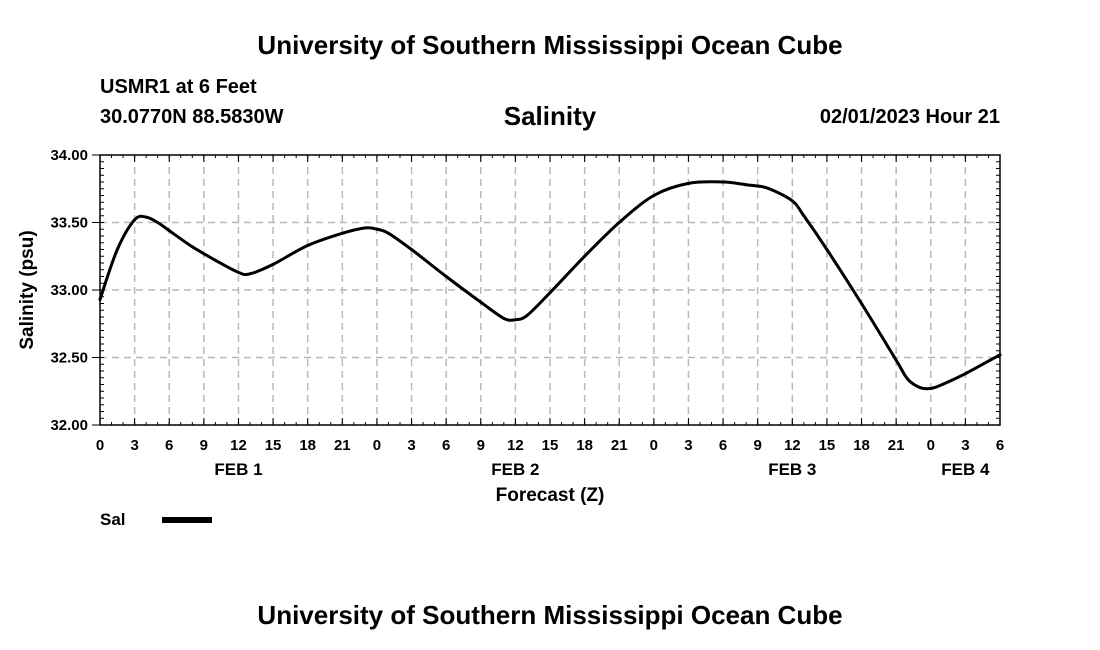 This screenshot has height=650, width=1100. Describe the element at coordinates (792, 469) in the screenshot. I see `x-day-label: FEB 3` at that location.